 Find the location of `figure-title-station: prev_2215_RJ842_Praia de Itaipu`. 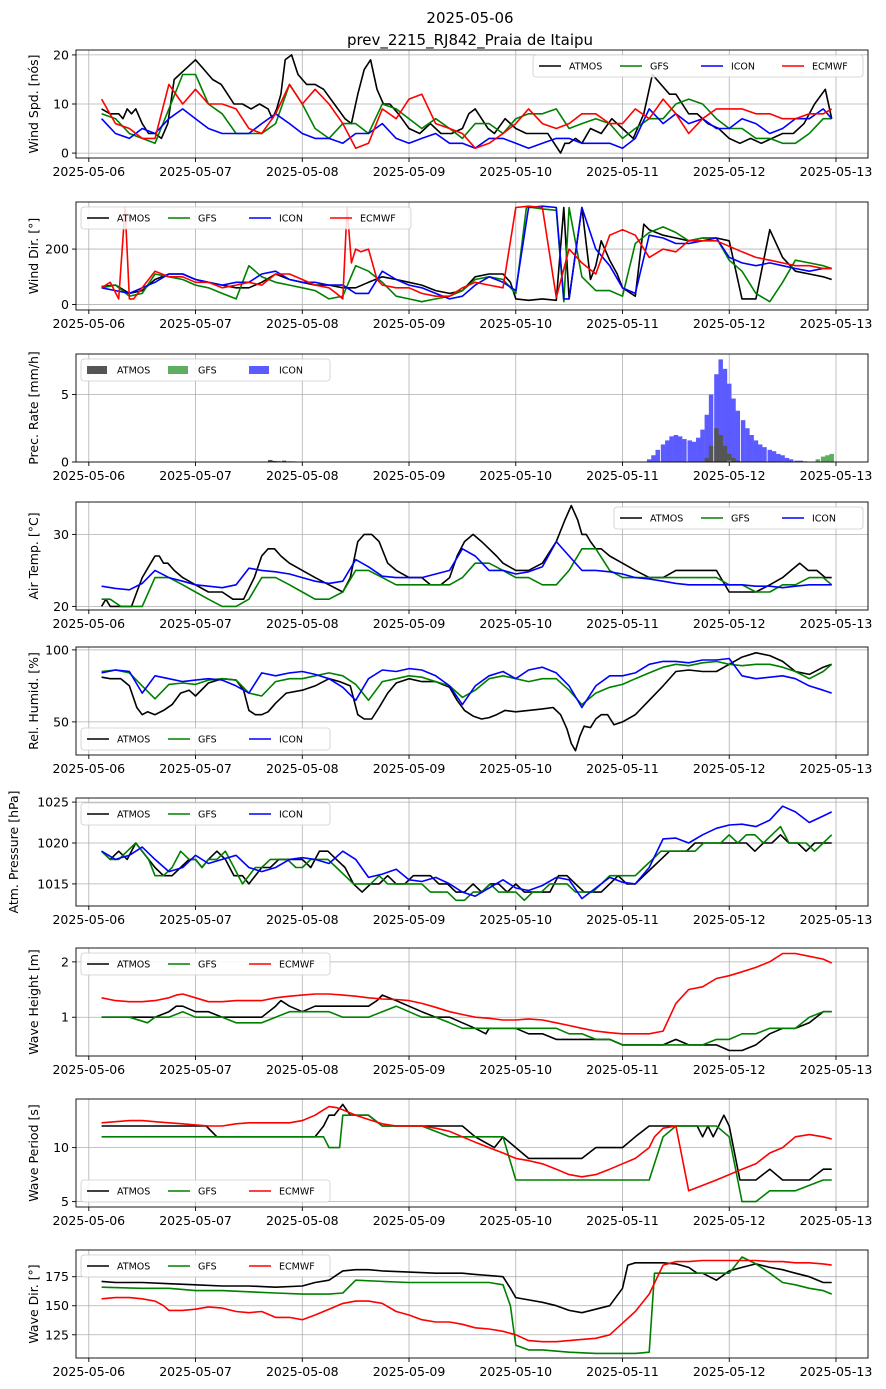

figure-title-station: prev_2215_RJ842_Praia de Itaipu is located at coordinates (470, 40).